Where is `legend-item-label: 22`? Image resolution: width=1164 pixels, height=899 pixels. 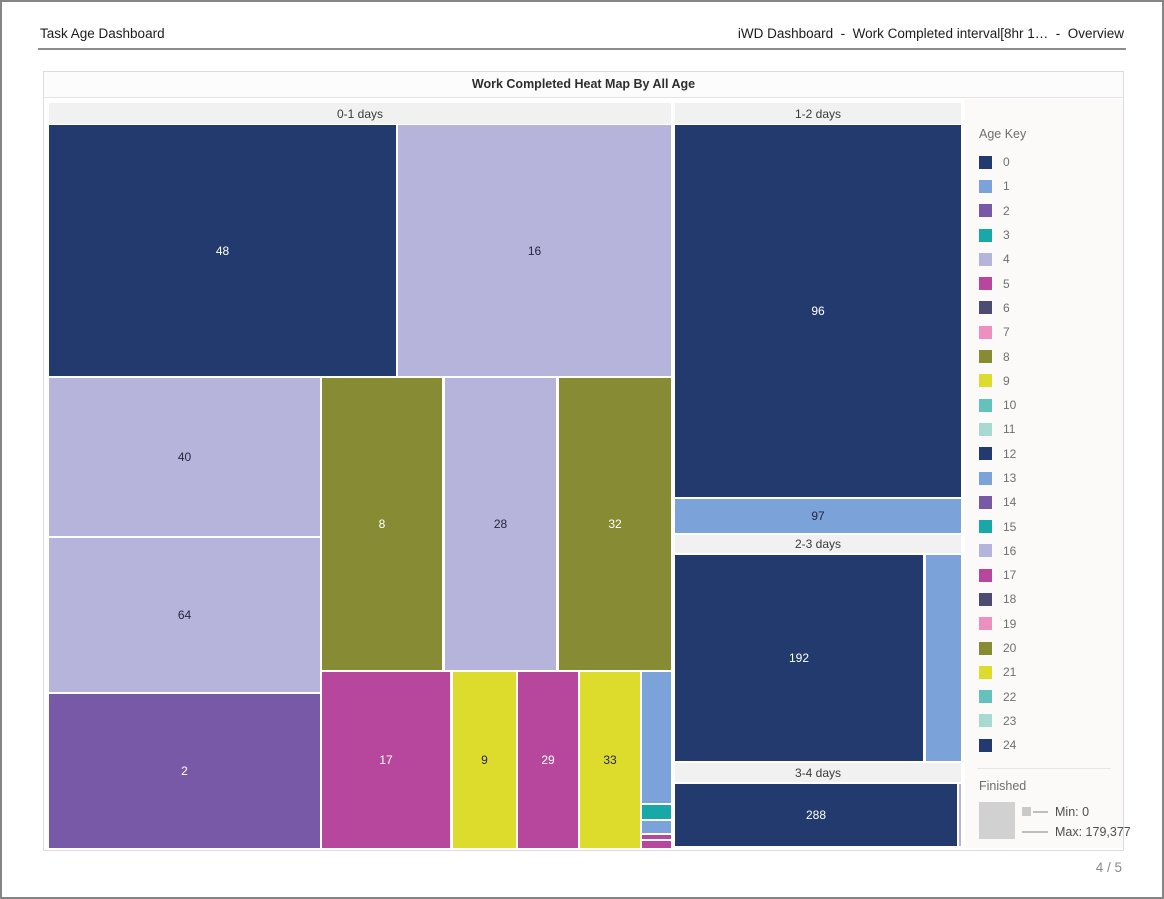
legend-item-label: 22 is located at coordinates (1010, 696).